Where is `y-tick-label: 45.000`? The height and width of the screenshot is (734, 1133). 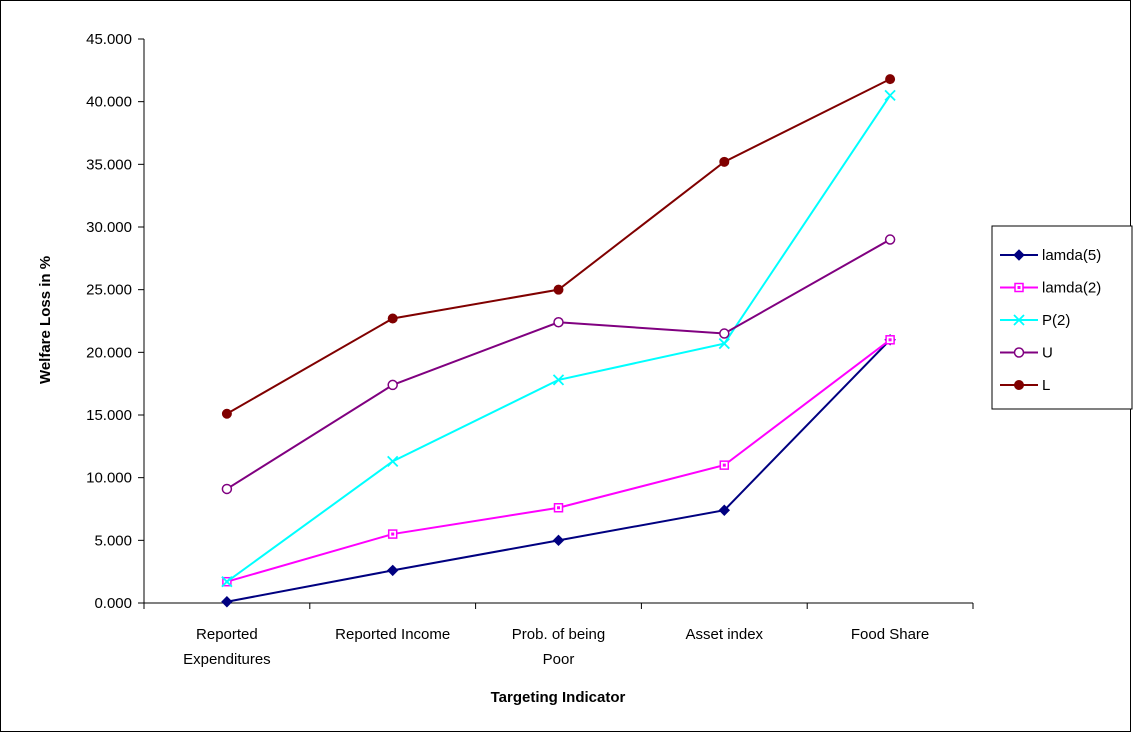
y-tick-label: 45.000 is located at coordinates (109, 39).